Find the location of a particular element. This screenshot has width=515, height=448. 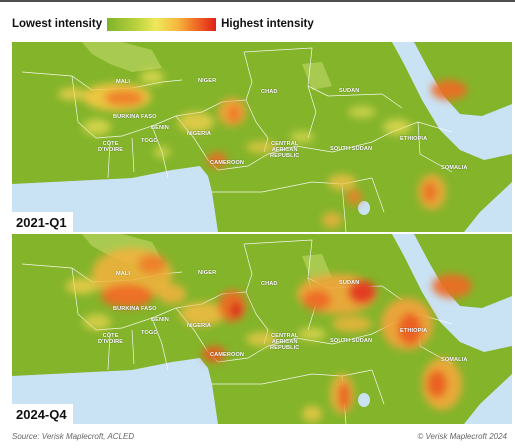

intensity-legend: Lowest intensity Highest intensity is located at coordinates (163, 24).